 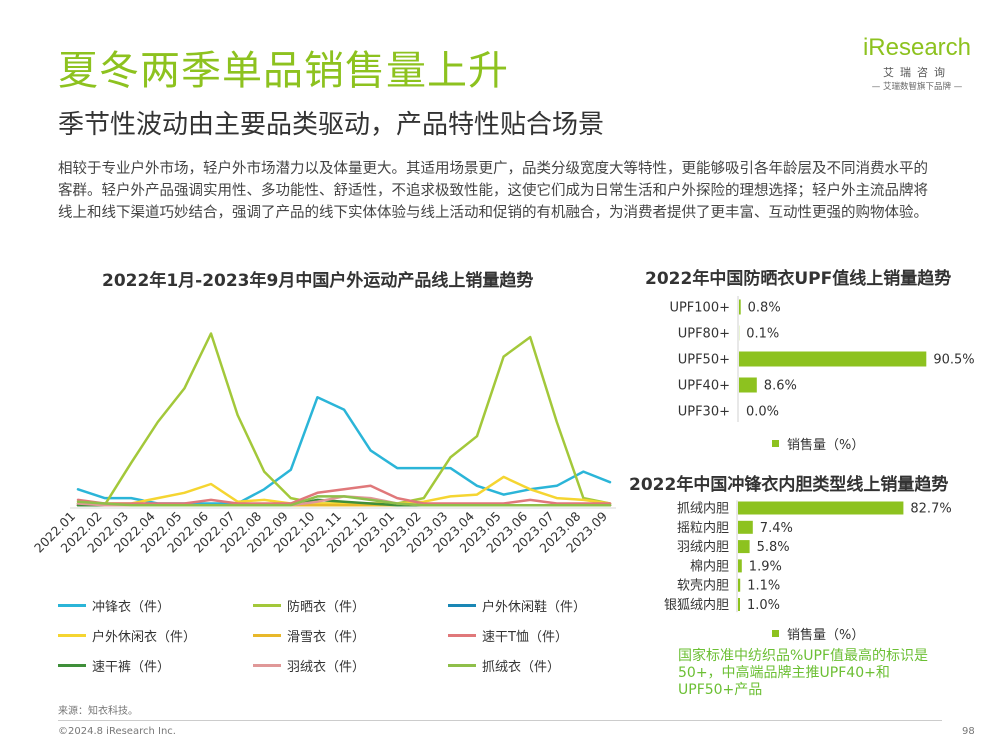 What do you see at coordinates (789, 485) in the screenshot?
I see `jacket-chart-title: 2022年中国冲锋衣内胆类型线上销量趋势` at bounding box center [789, 485].